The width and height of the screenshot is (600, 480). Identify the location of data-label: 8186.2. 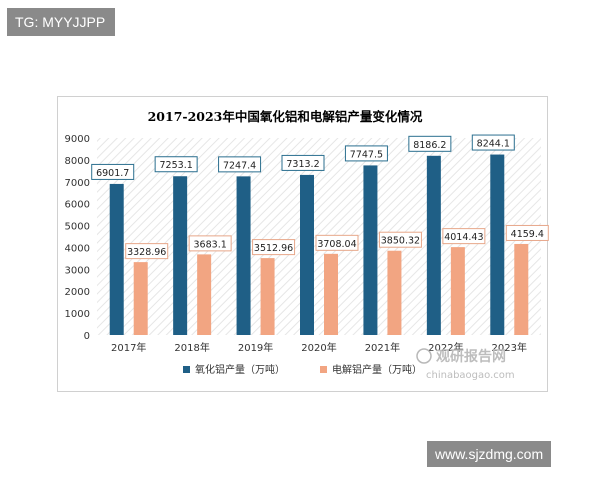
(429, 145).